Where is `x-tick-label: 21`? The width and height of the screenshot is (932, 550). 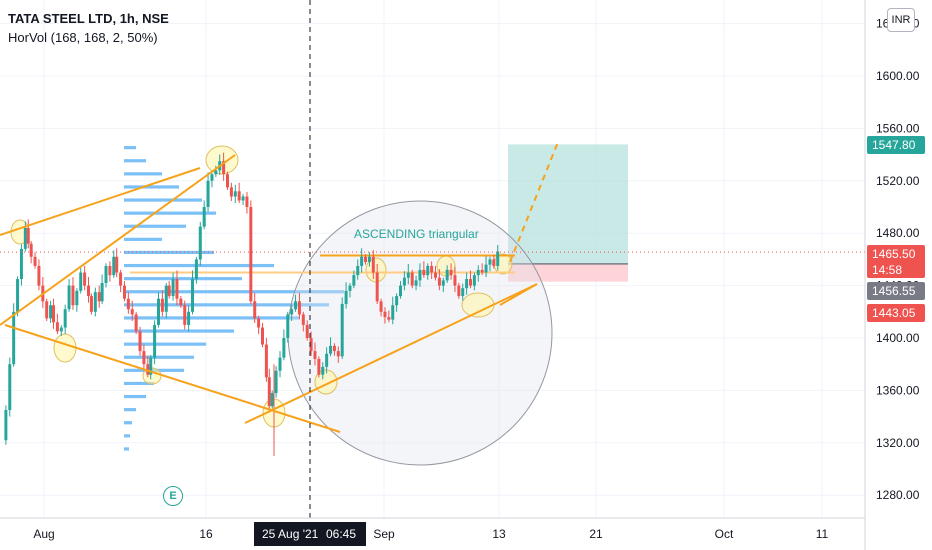 x-tick-label: 21 is located at coordinates (596, 534).